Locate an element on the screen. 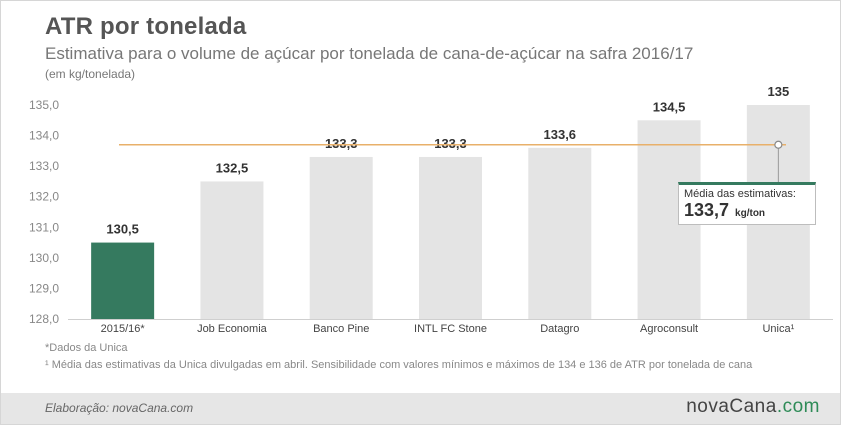 This screenshot has width=841, height=425. y-tick-label: 128,0 is located at coordinates (44, 319).